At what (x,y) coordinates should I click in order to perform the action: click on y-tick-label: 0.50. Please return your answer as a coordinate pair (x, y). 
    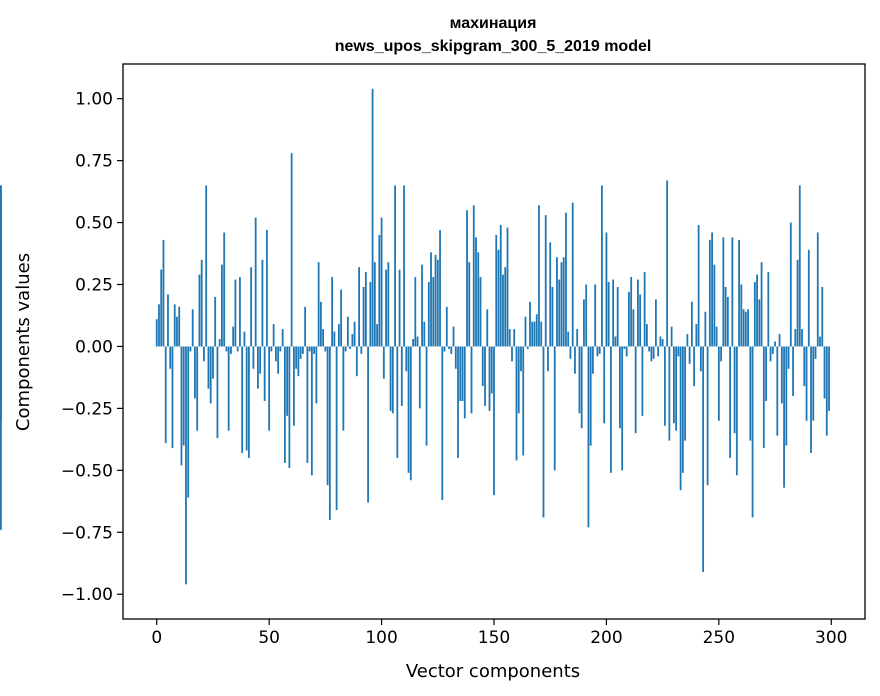
    Looking at the image, I should click on (94, 224).